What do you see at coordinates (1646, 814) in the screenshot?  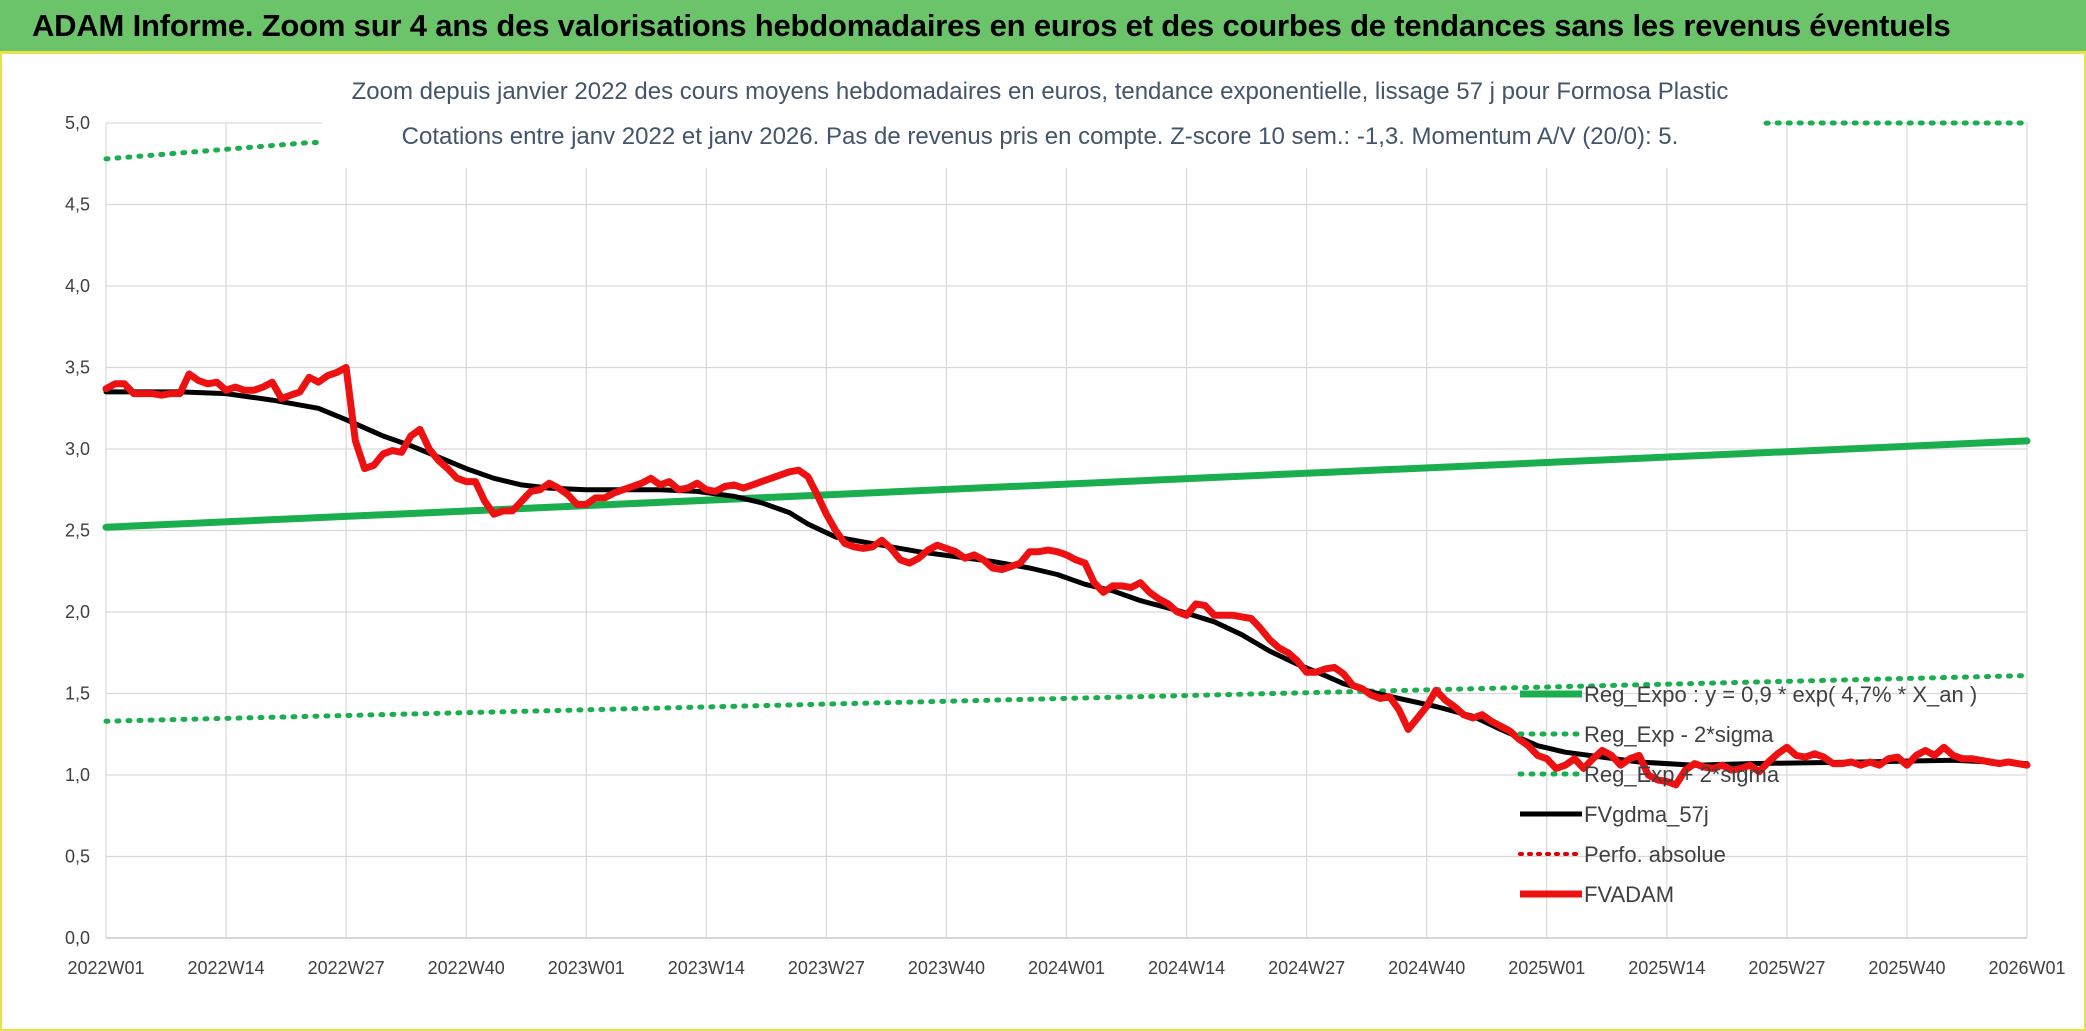 I see `legend-entry: FVgdma_57j` at bounding box center [1646, 814].